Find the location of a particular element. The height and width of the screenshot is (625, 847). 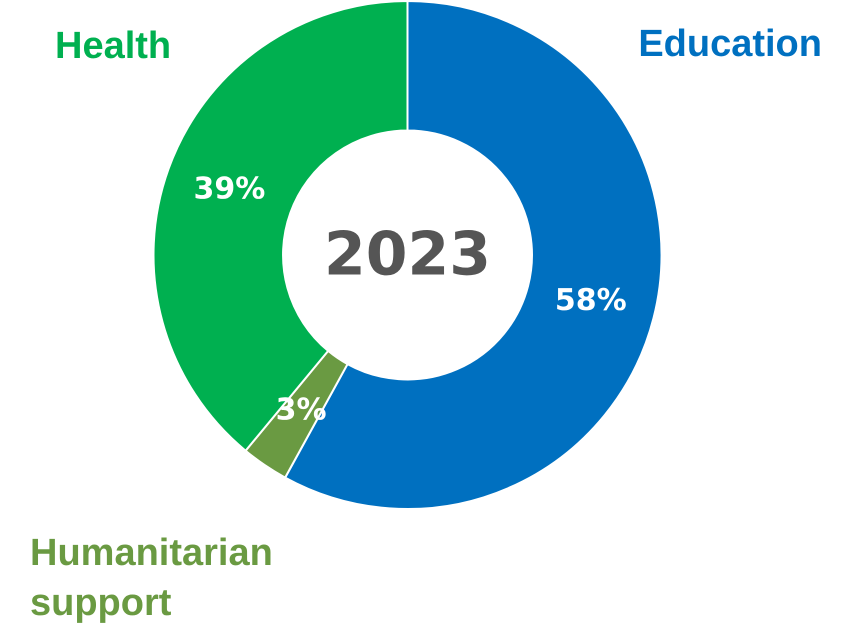

slice-label: Health is located at coordinates (113, 46).